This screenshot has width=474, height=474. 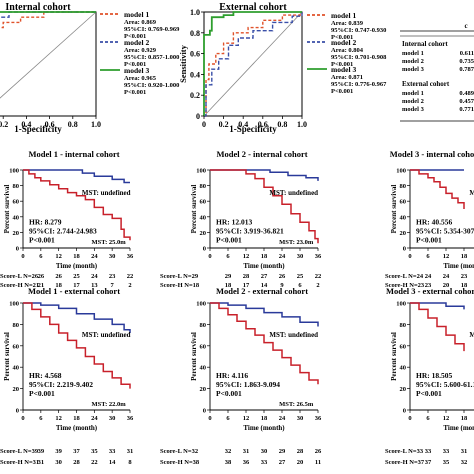 I want to click on legend-ci: 95%CI: 0.920-1.000, so click(x=151, y=85).